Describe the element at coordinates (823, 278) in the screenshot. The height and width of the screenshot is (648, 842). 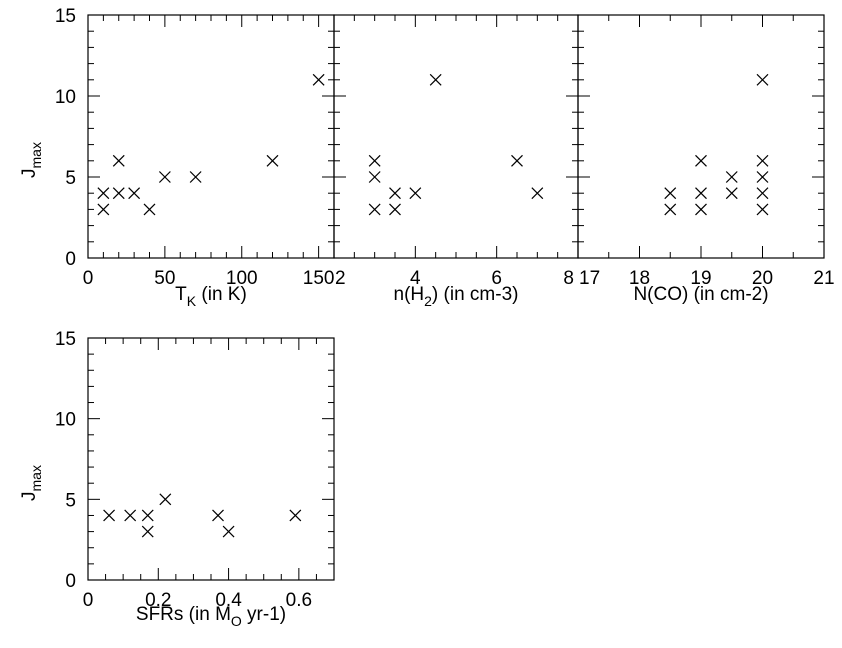
I see `x-tick-label: 21` at that location.